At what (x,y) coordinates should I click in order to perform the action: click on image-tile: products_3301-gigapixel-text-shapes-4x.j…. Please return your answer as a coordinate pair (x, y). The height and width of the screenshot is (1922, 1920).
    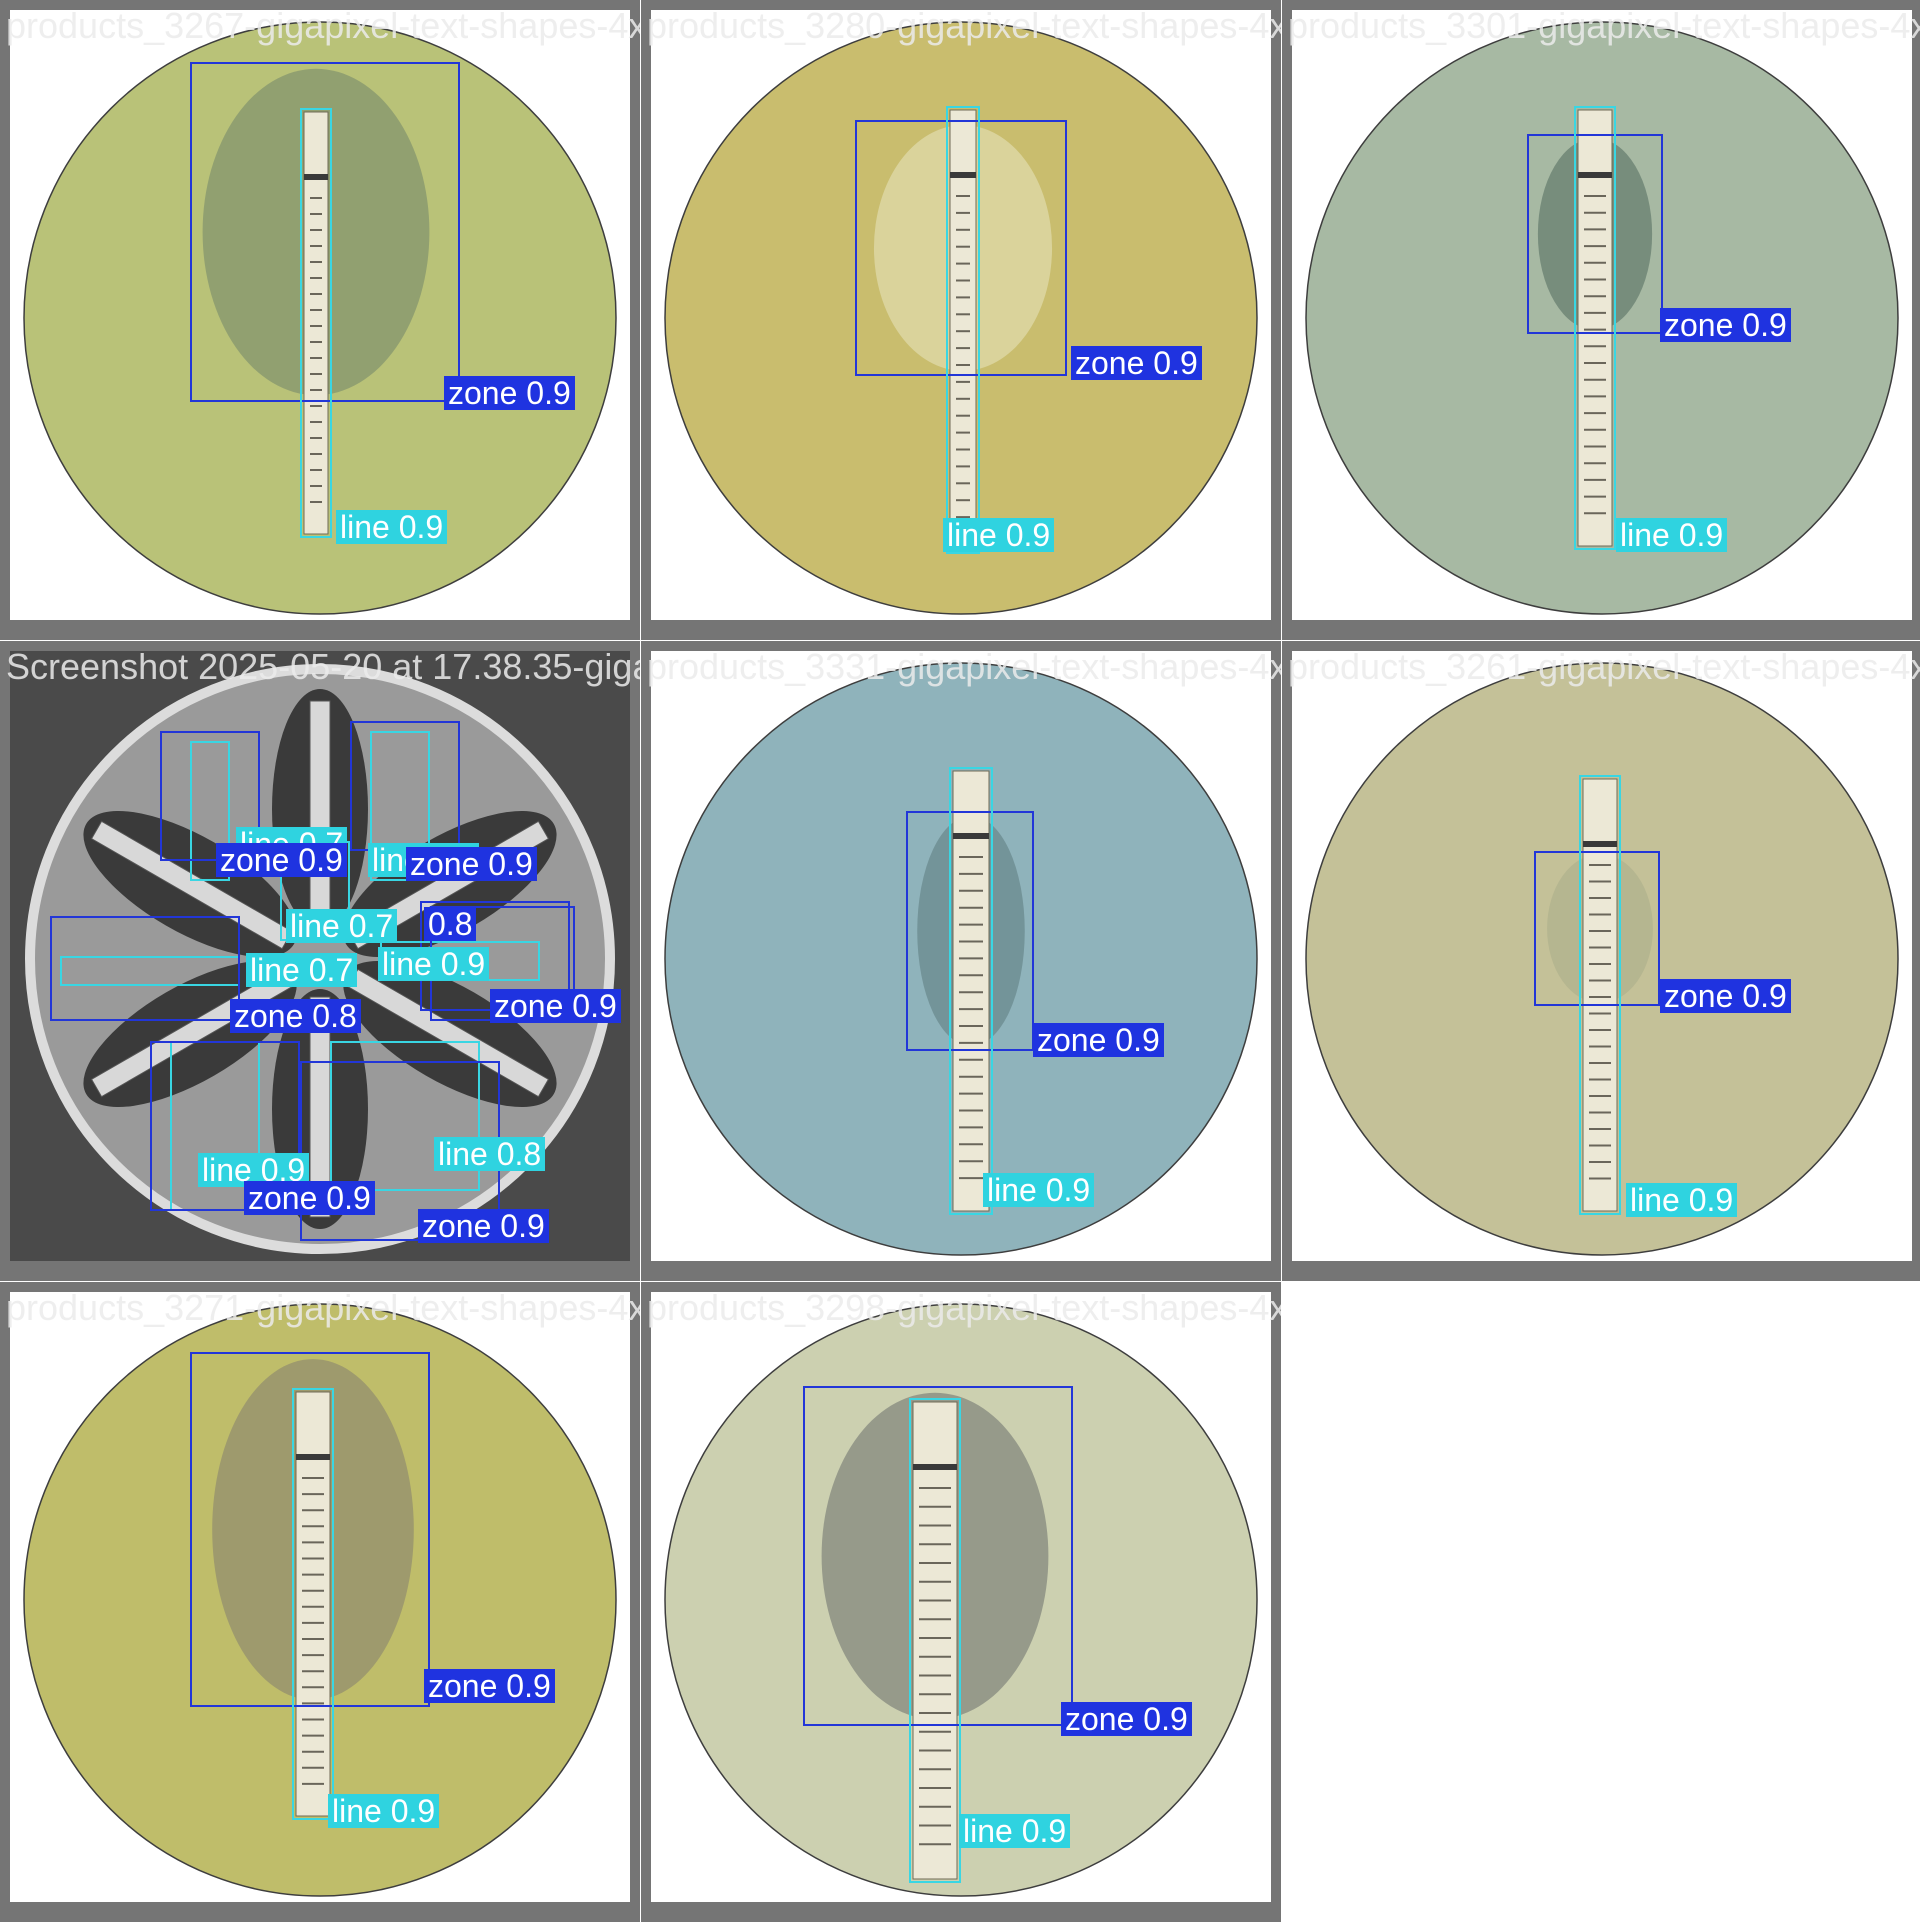
    Looking at the image, I should click on (1601, 320).